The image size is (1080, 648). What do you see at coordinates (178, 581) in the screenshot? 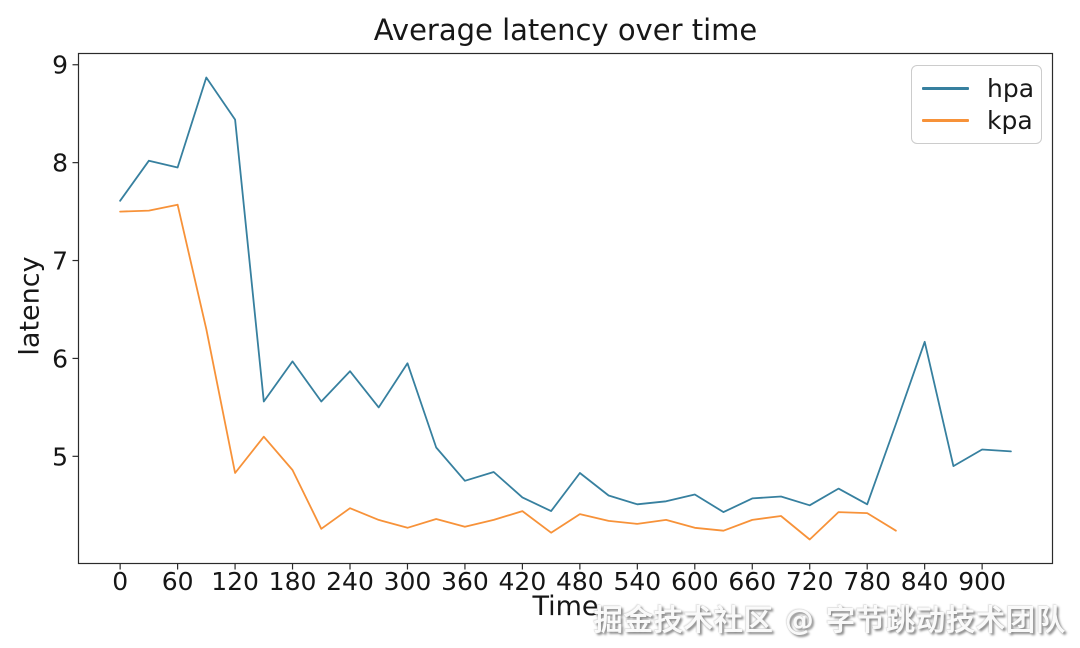
I see `x-tick-label: 60` at bounding box center [178, 581].